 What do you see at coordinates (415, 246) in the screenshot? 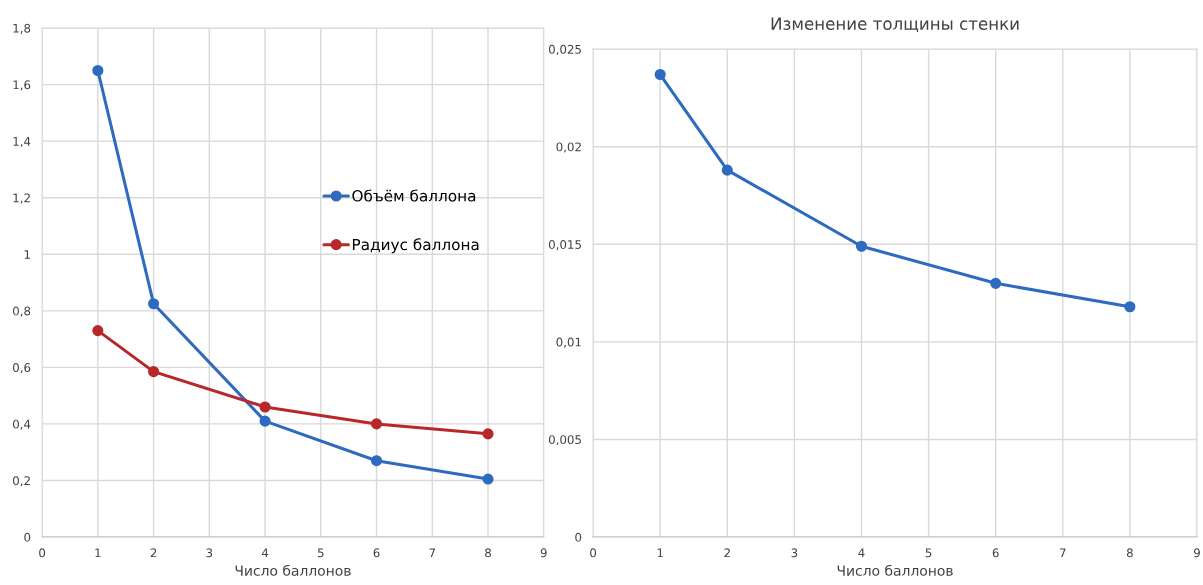
I see `legend-label: Радиус баллона` at bounding box center [415, 246].